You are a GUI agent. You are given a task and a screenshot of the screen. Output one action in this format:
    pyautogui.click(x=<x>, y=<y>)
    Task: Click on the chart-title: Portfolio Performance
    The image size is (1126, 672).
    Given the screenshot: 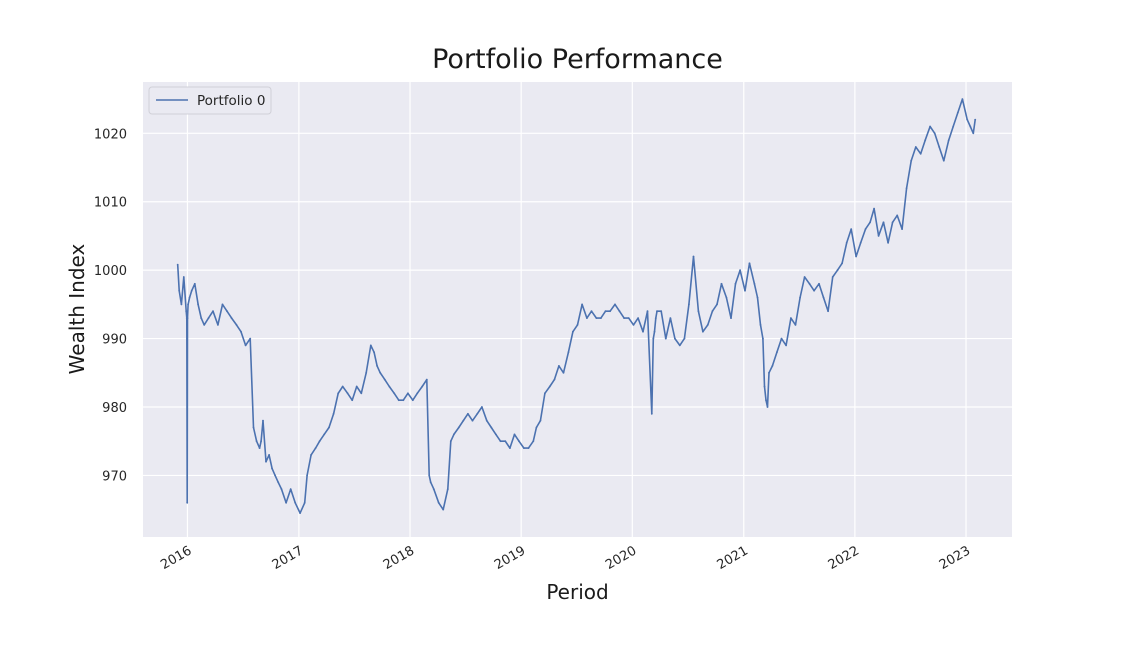 What is the action you would take?
    pyautogui.click(x=577, y=59)
    